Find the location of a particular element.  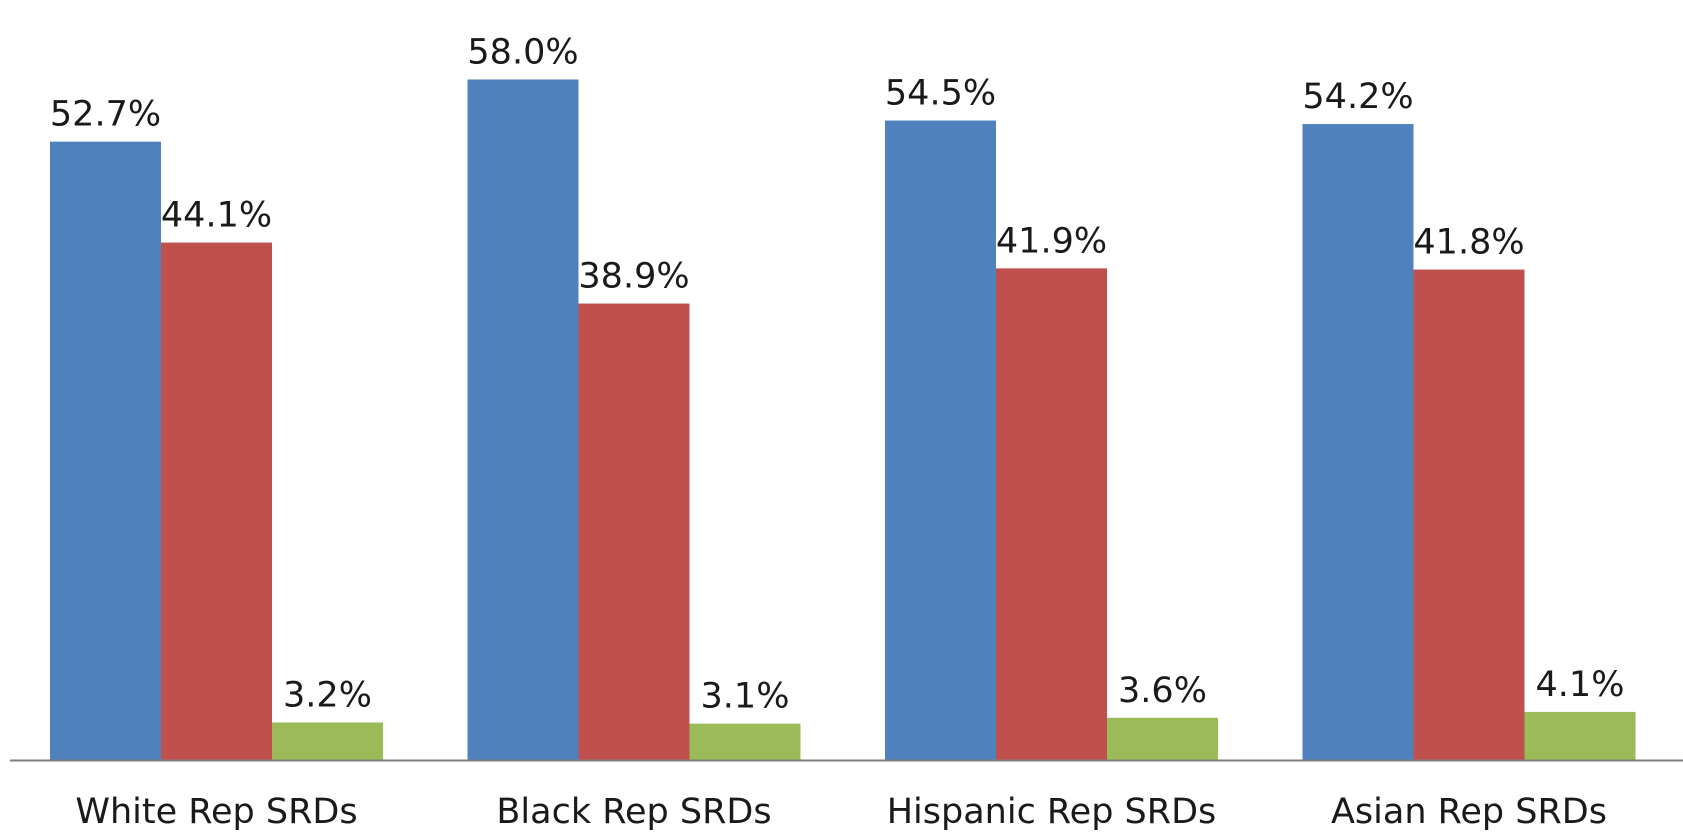

data-label-blue-2: 58.0% is located at coordinates (522, 52).